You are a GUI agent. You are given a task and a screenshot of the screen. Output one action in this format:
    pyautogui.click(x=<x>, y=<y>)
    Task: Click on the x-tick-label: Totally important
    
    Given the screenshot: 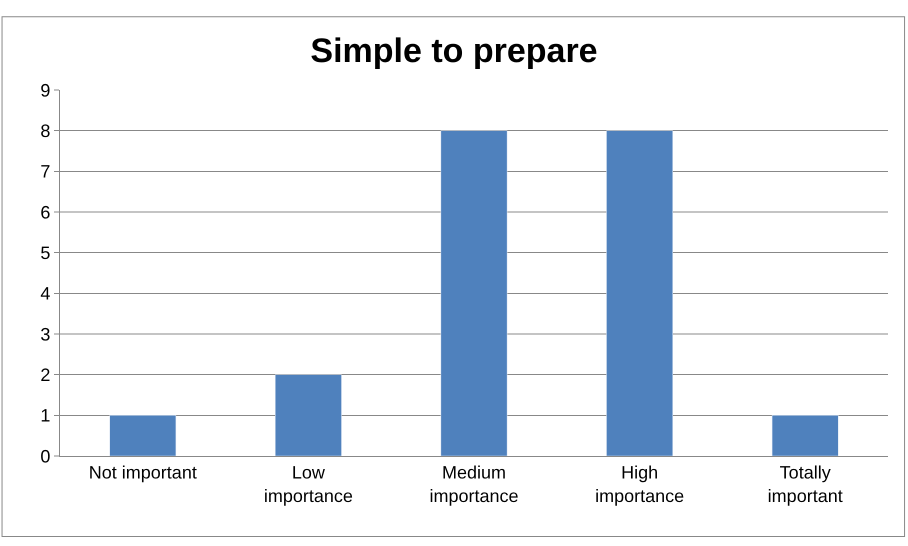 What is the action you would take?
    pyautogui.click(x=805, y=484)
    